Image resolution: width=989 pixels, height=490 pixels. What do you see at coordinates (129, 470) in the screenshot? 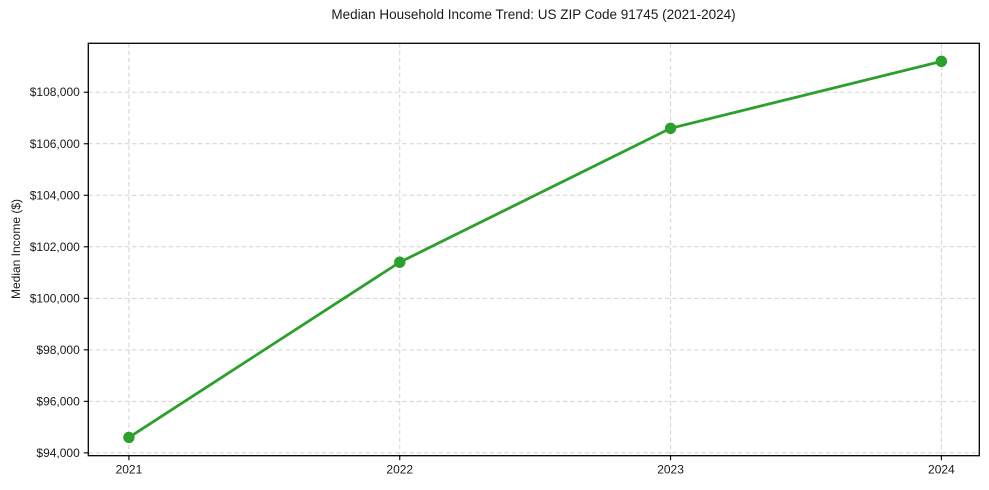
I see `x-tick-label: 2021` at bounding box center [129, 470].